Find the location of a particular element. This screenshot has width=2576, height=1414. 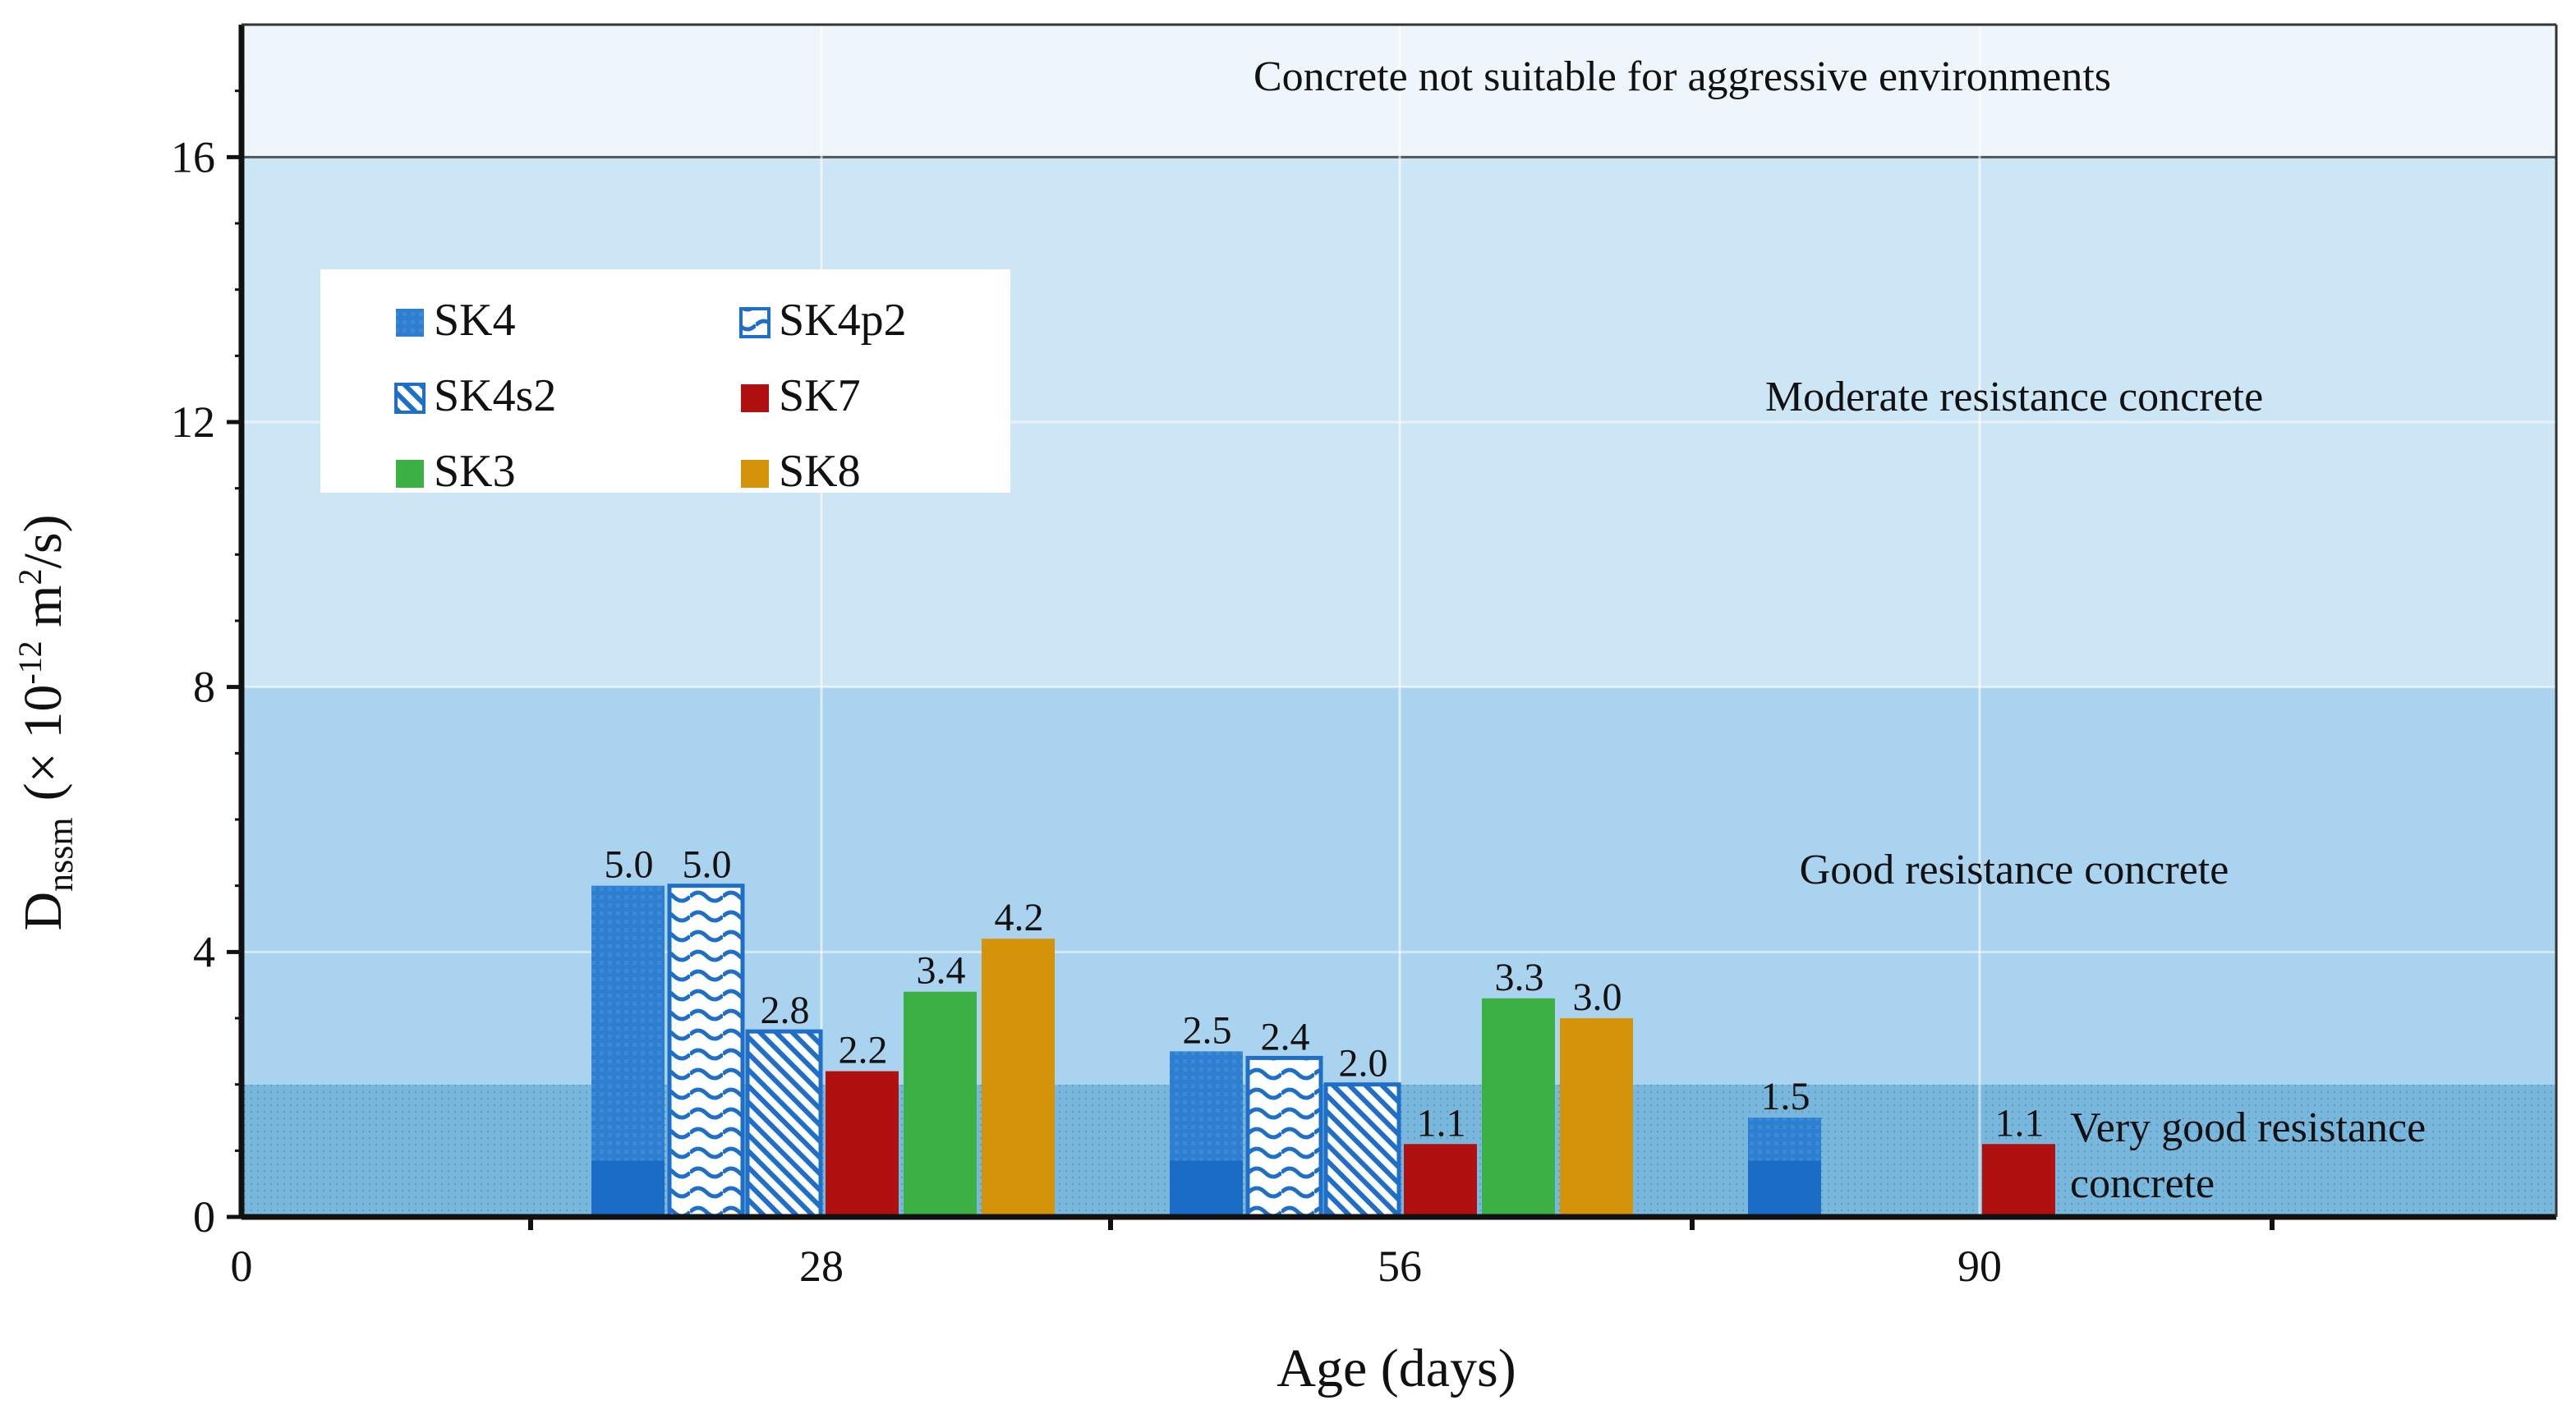

y-tick-label: 12 is located at coordinates (193, 422).